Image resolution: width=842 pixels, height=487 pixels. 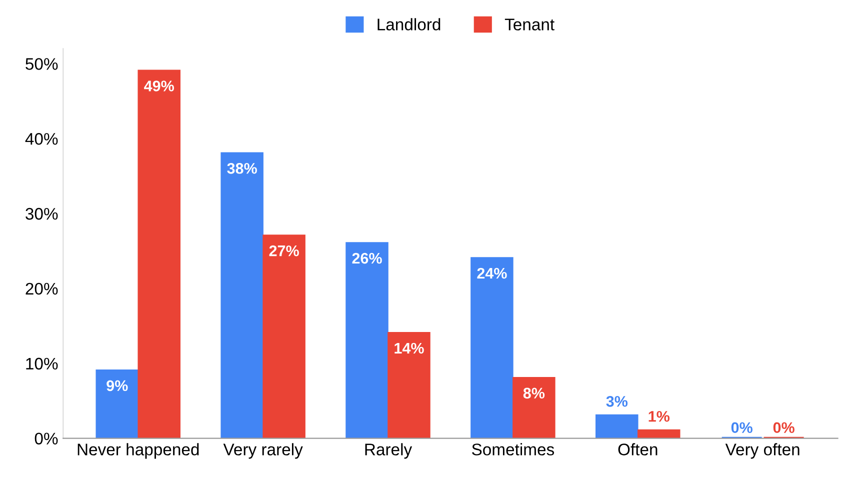 I want to click on data-label: 24%, so click(x=492, y=273).